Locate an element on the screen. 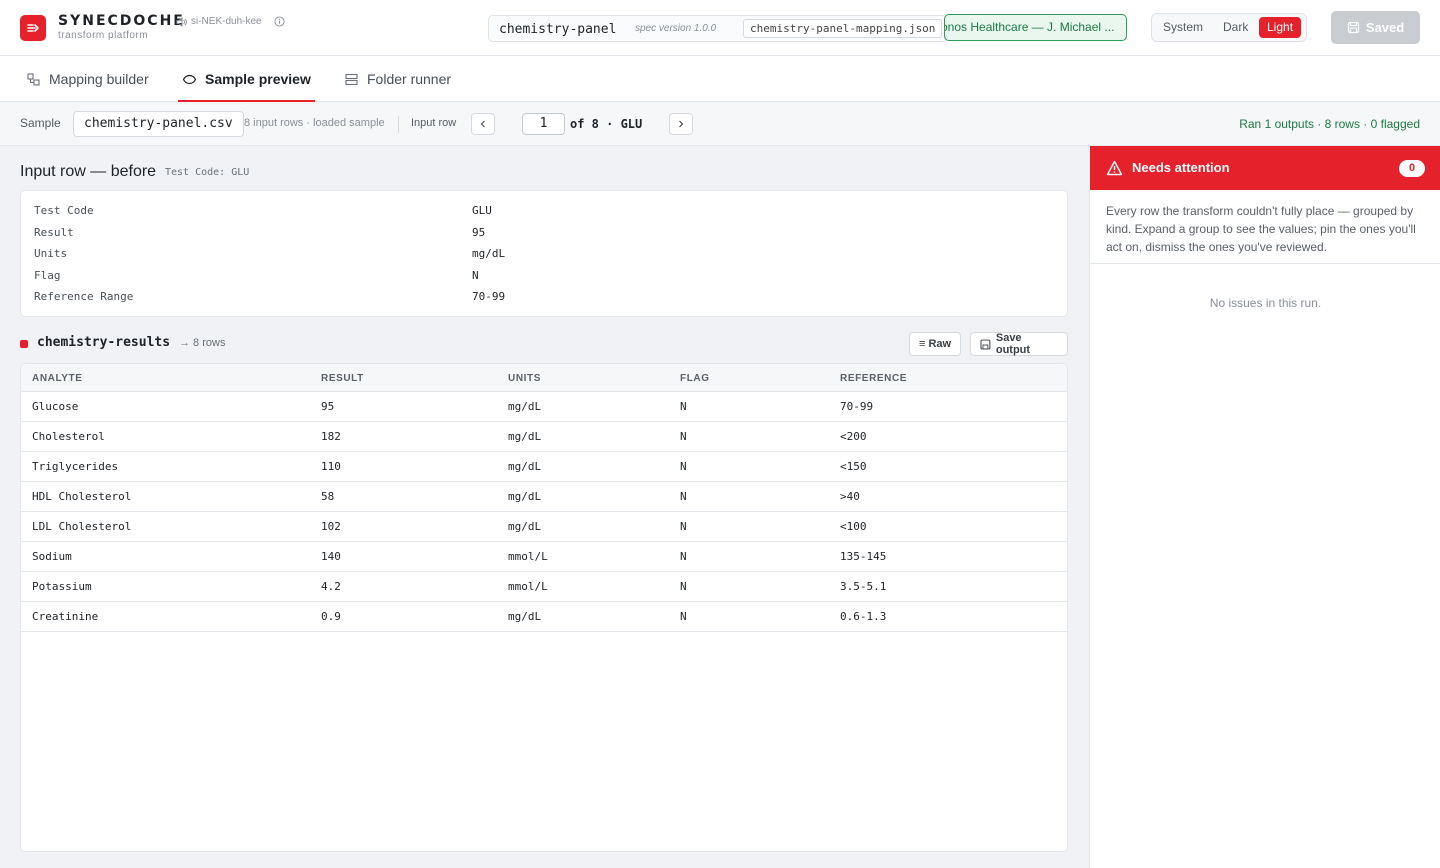 The width and height of the screenshot is (1440, 868). cell-reference: 70-99 is located at coordinates (857, 406).